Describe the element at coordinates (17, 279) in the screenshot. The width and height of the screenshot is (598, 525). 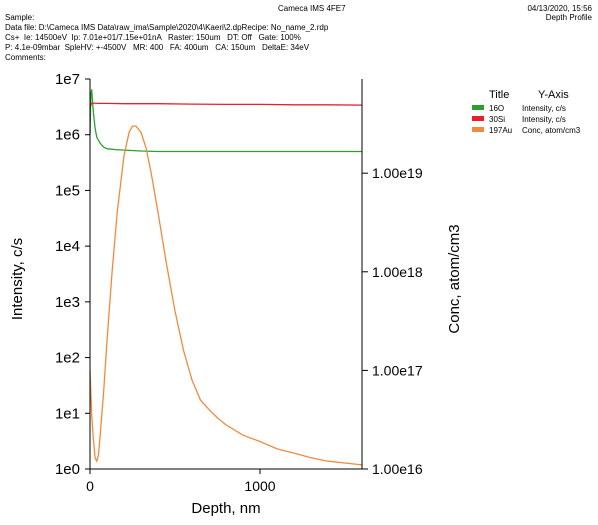
I see `y-axis-title: Intensity, c/s` at that location.